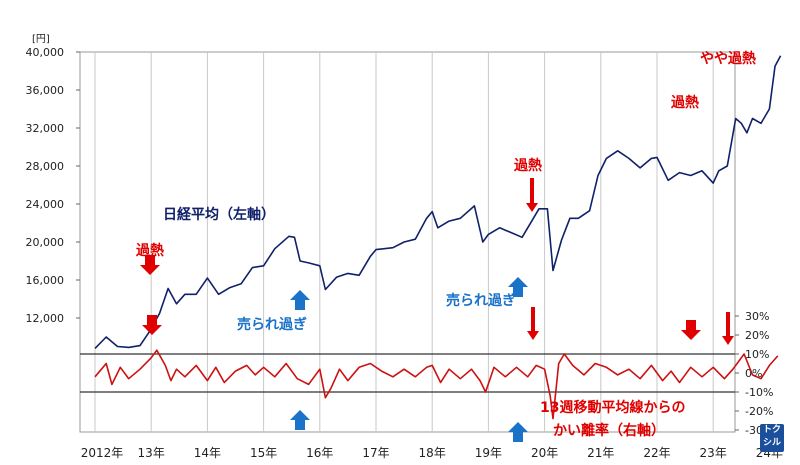  I want to click on left-tick-label: 36,000, so click(45, 90).